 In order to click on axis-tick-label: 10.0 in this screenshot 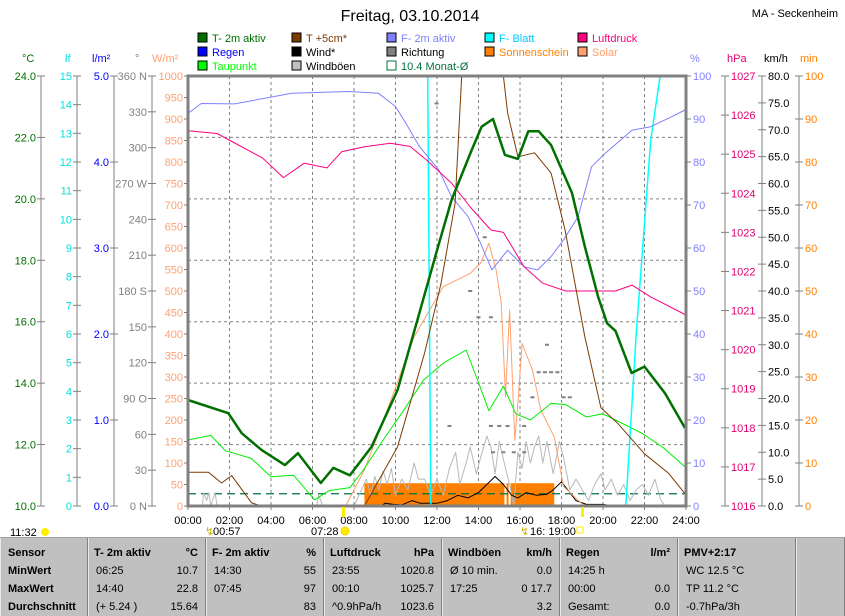, I will do `click(25, 507)`.